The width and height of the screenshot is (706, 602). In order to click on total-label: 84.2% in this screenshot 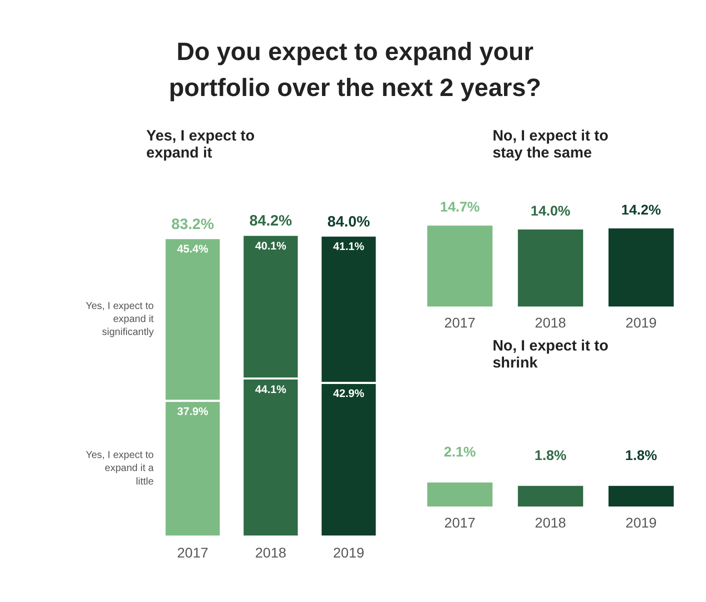, I will do `click(270, 221)`.